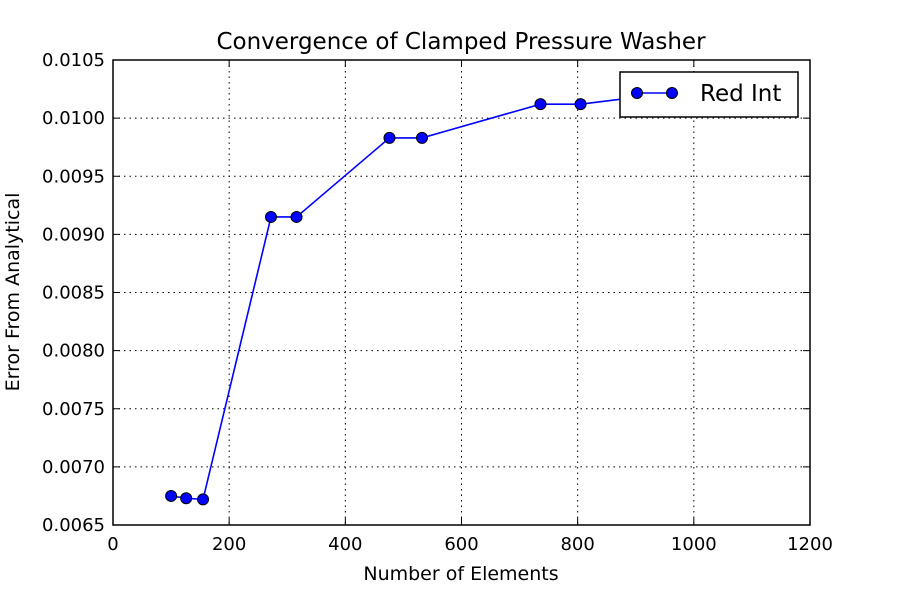  Describe the element at coordinates (740, 94) in the screenshot. I see `legend-label: Red Int` at that location.